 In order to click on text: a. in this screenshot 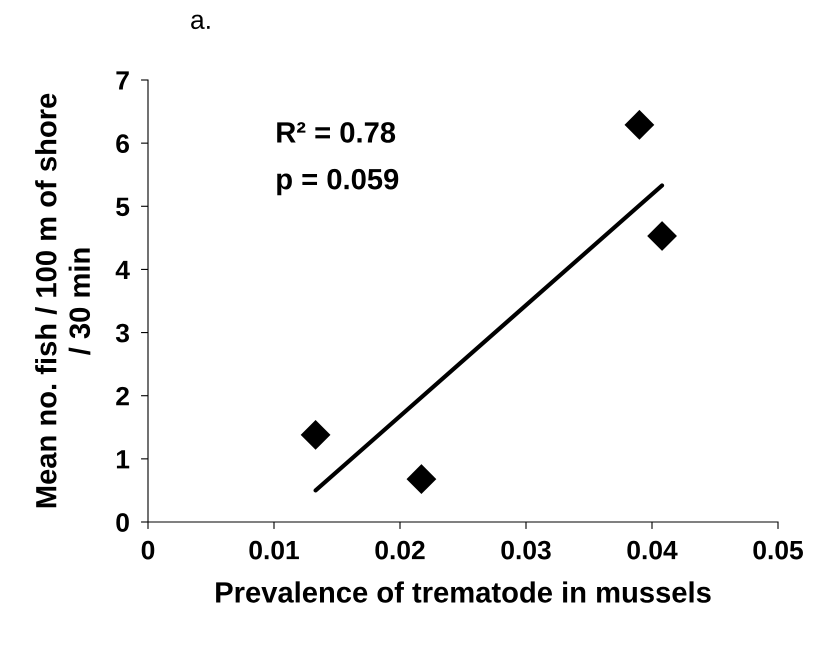, I will do `click(200, 22)`.